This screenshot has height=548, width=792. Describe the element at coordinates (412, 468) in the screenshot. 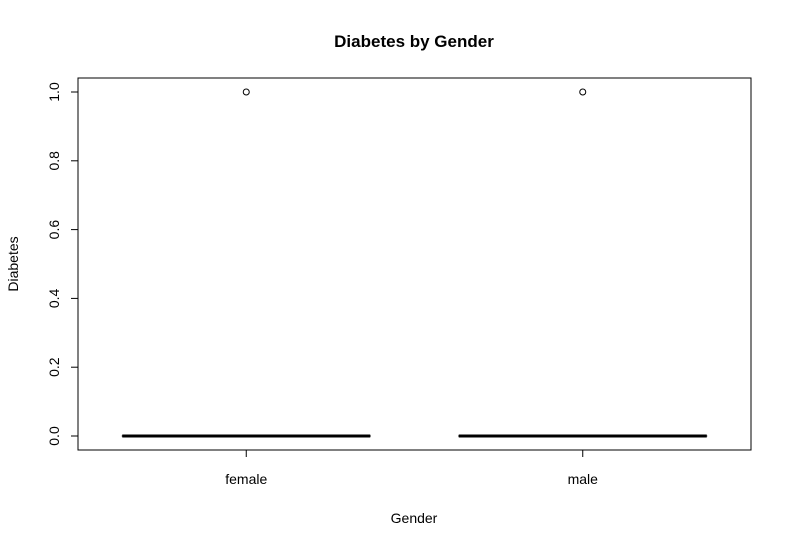

I see `x-axis: female male` at that location.